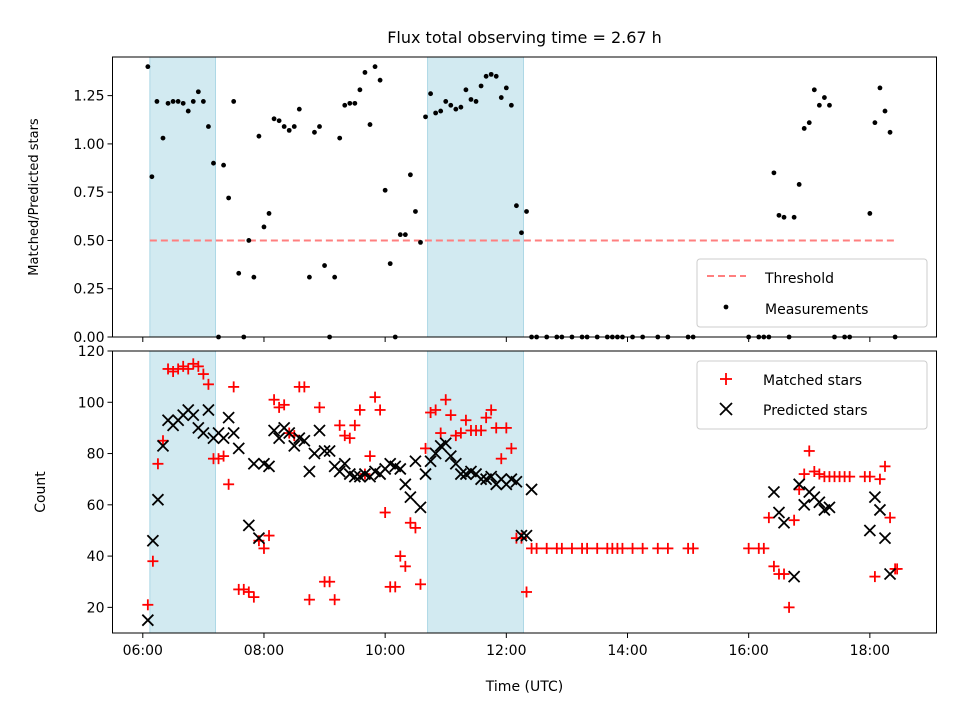 The height and width of the screenshot is (720, 960). Describe the element at coordinates (93, 217) in the screenshot. I see `top-y-ticks: 0.00 0.25 0.50 0.75 1.00 1.25` at that location.